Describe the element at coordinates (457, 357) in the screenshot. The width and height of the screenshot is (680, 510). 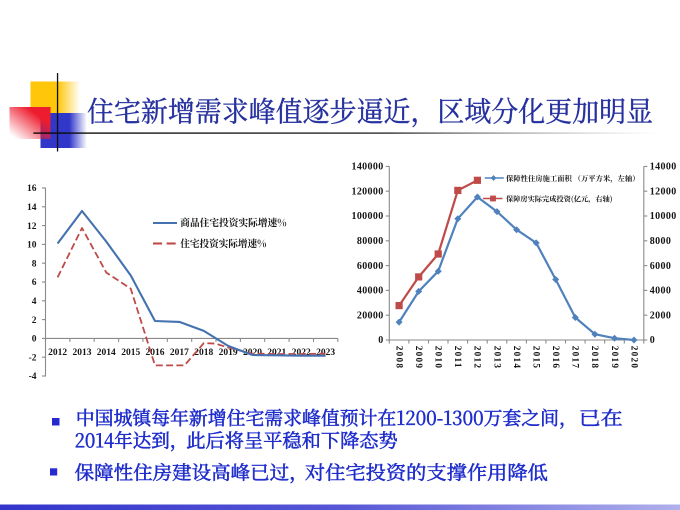
I see `svg-text: 2011` at that location.